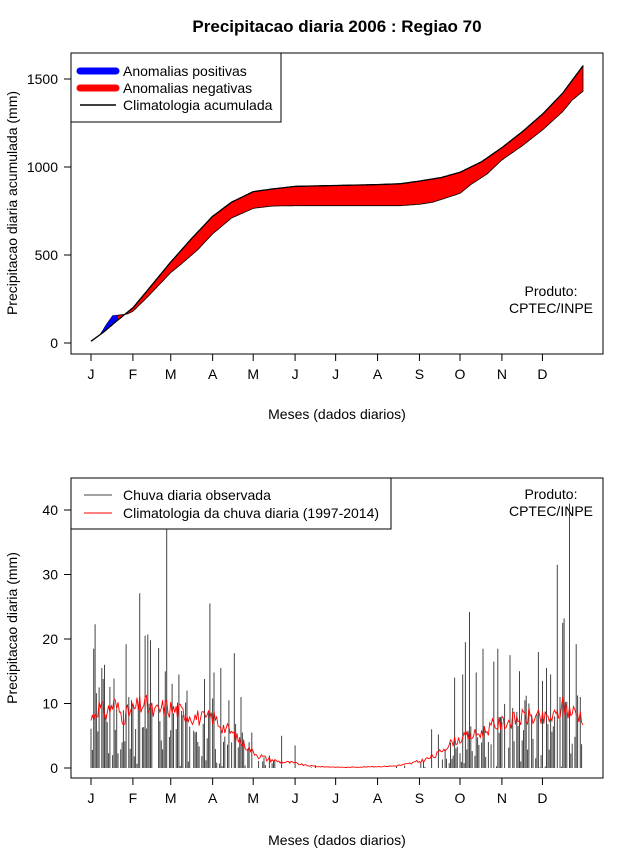 The width and height of the screenshot is (640, 850). I want to click on daily-y-tick-label: 0, so click(54, 768).